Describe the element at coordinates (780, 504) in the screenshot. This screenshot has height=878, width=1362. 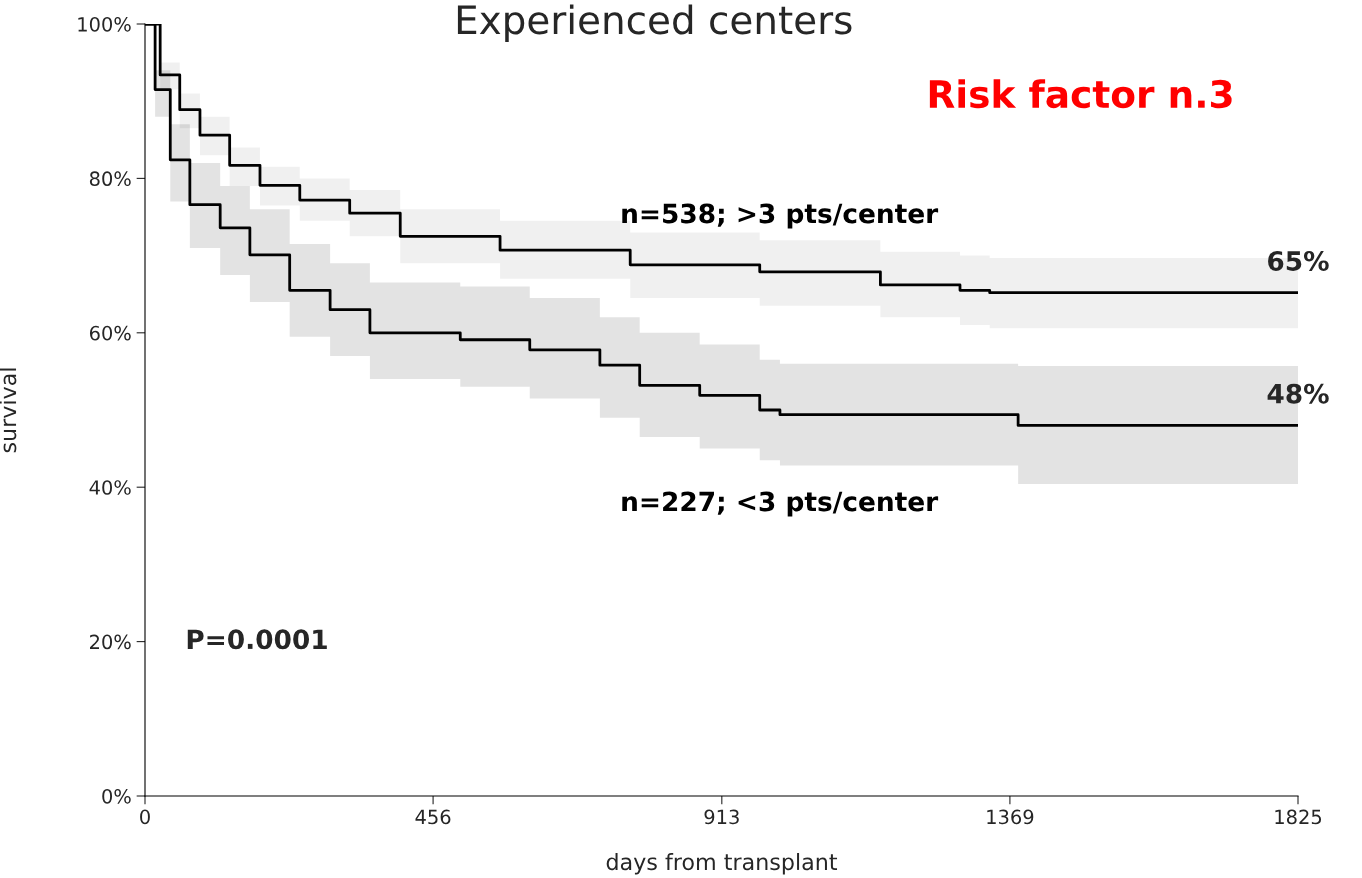
I see `text: n=227; <3 pts/center` at that location.